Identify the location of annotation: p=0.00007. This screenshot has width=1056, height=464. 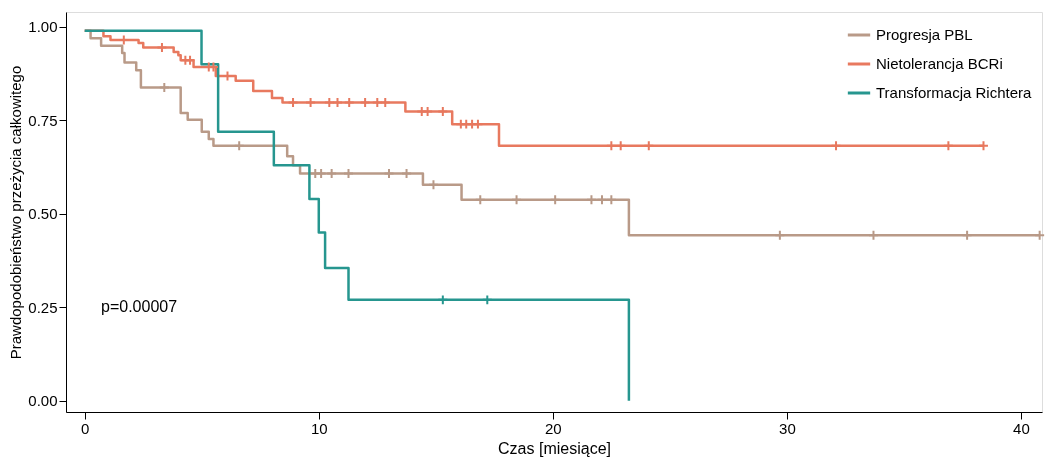
(139, 306).